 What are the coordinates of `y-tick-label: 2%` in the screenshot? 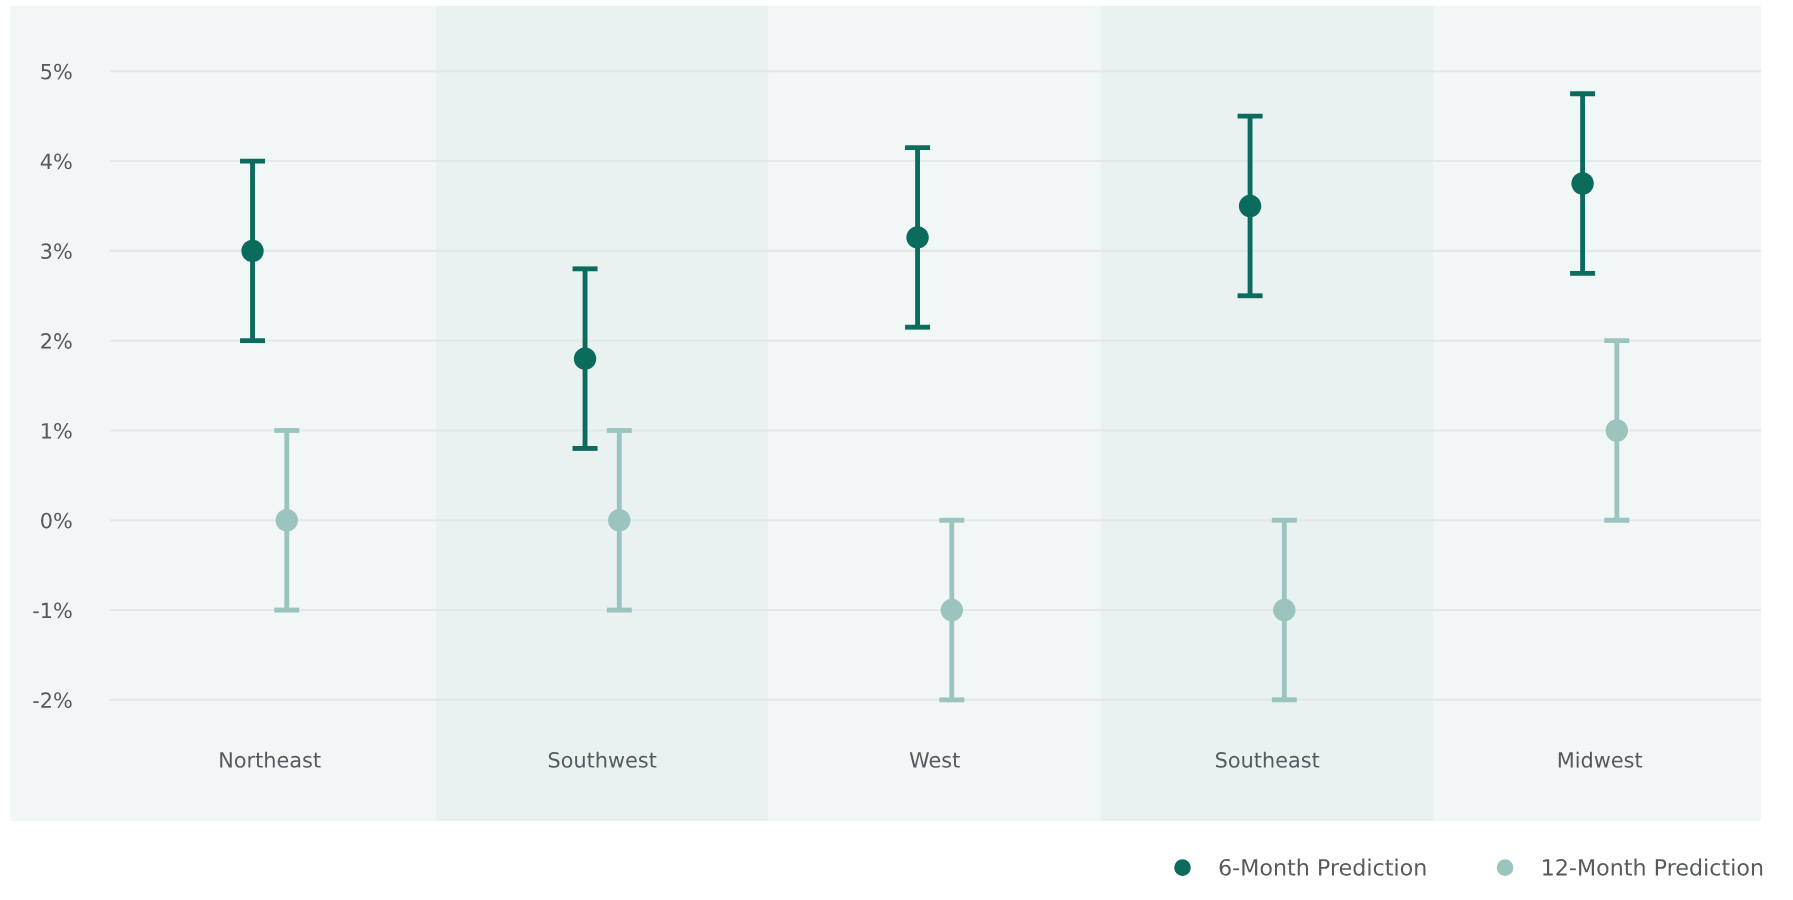 It's located at (56, 341).